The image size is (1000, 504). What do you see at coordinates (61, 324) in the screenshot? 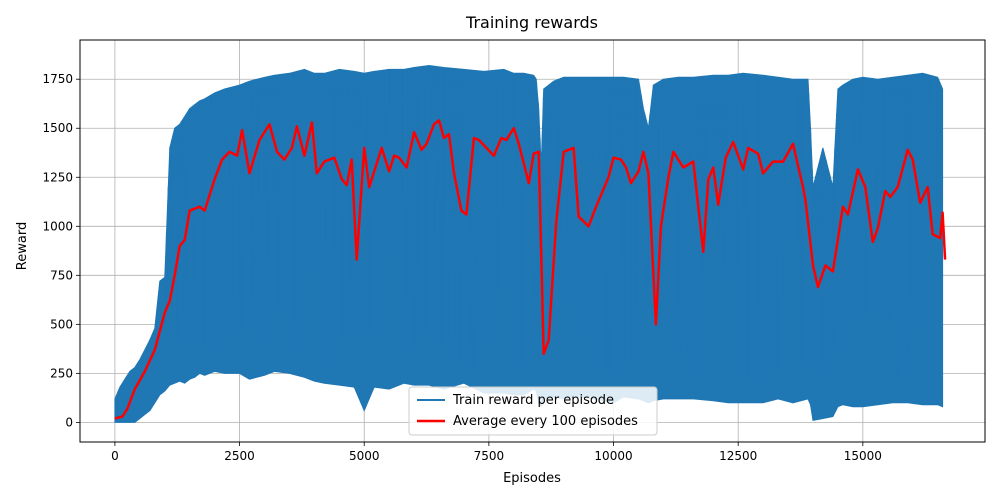
I see `y-tick-label: 500` at bounding box center [61, 324].